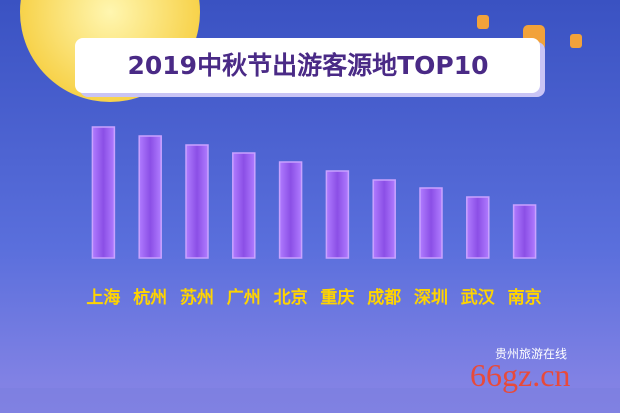 This screenshot has width=620, height=413. I want to click on watermark-site: 66gz.cn, so click(520, 375).